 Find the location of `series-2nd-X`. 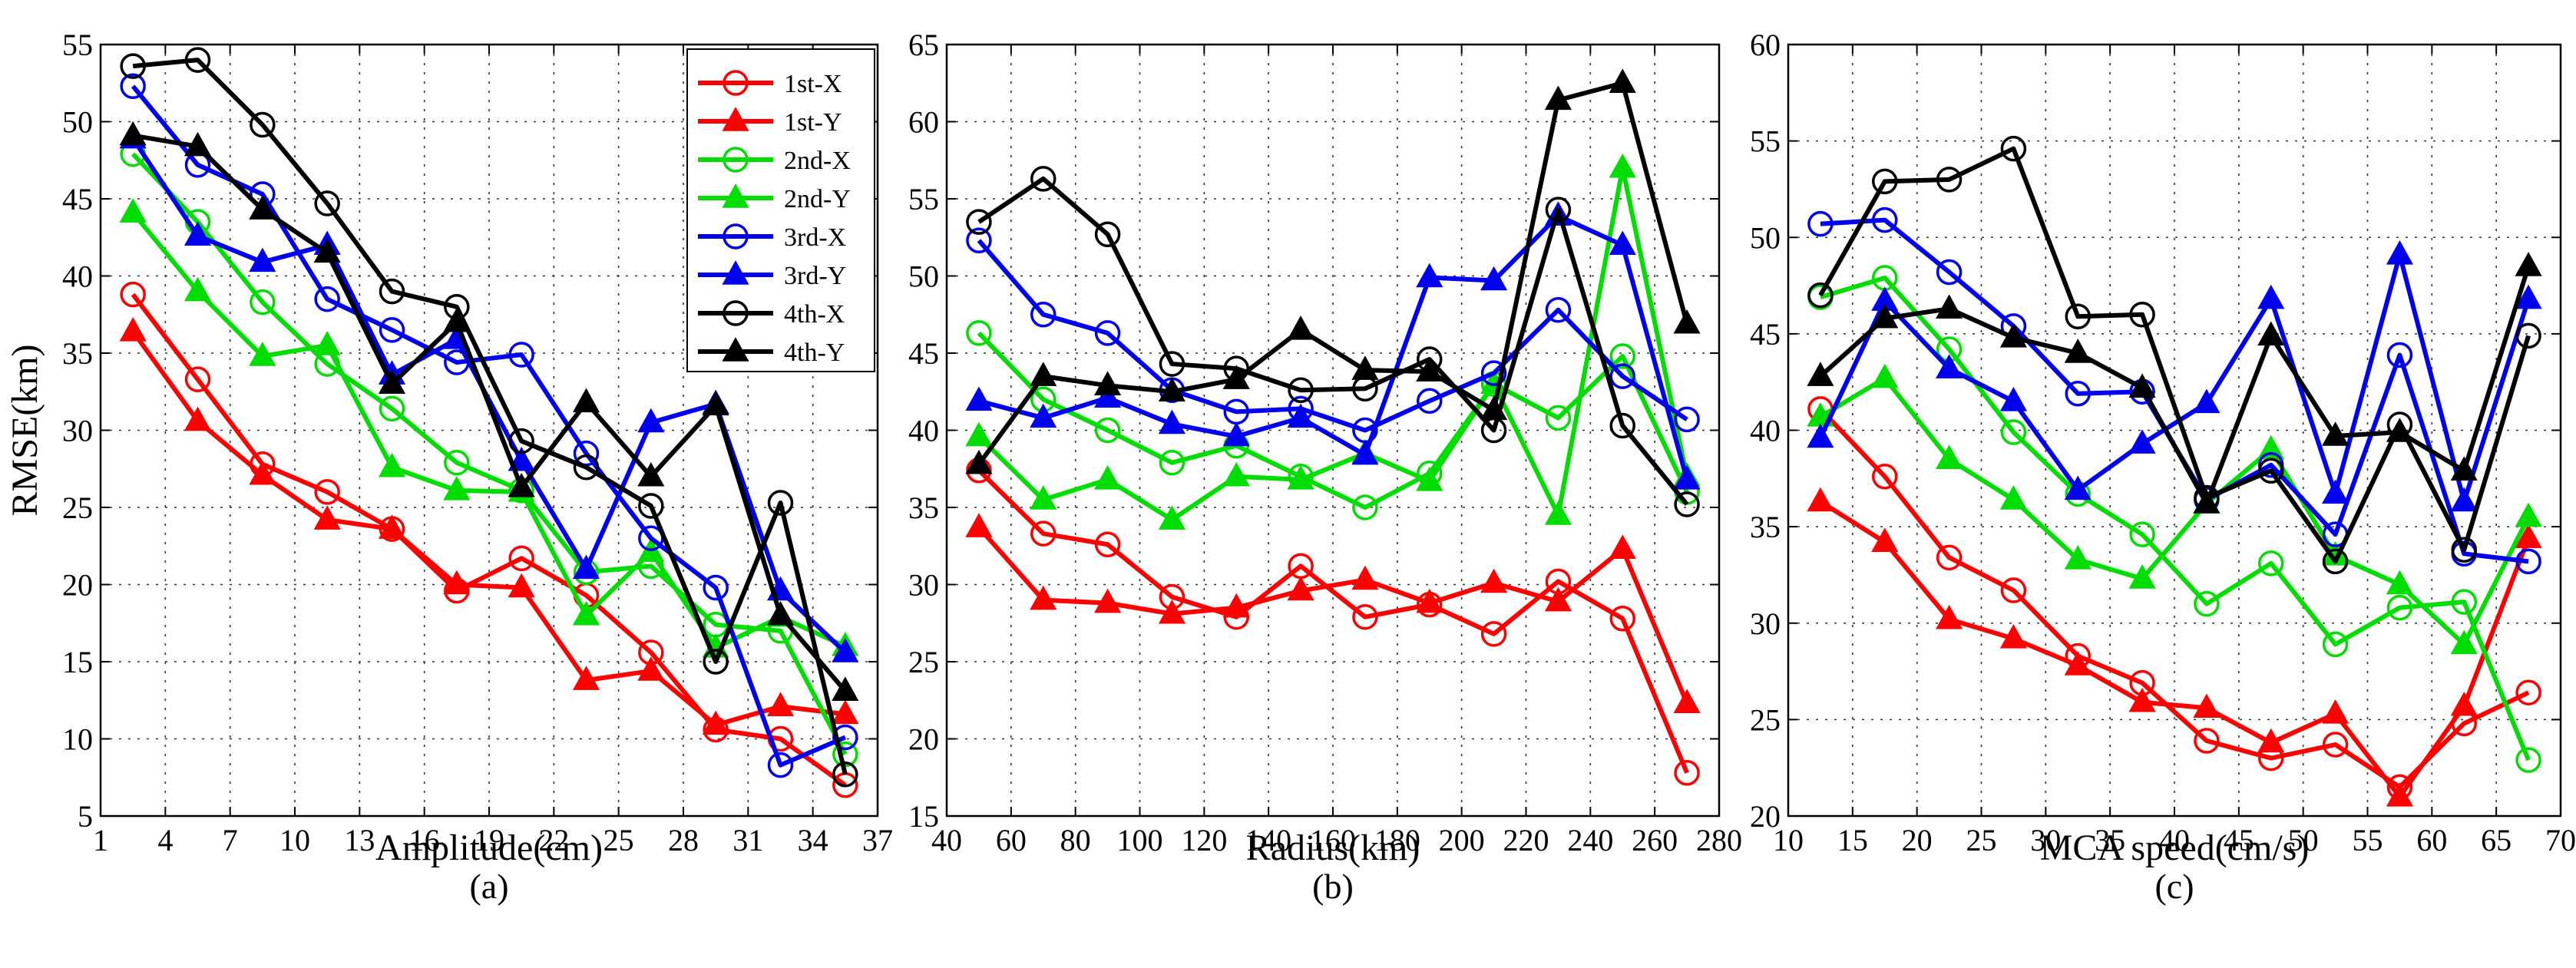

series-2nd-X is located at coordinates (2174, 519).